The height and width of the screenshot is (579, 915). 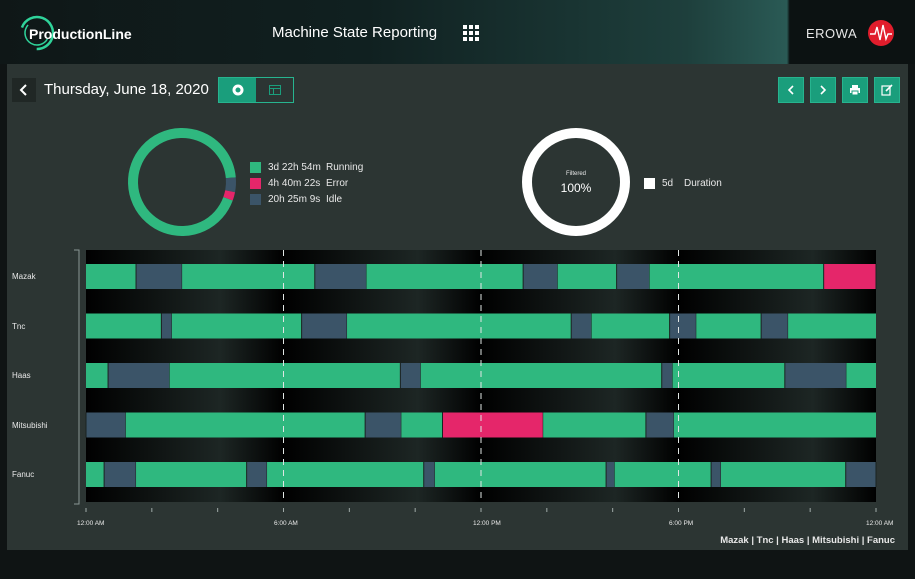 I want to click on view-toggle, so click(x=256, y=90).